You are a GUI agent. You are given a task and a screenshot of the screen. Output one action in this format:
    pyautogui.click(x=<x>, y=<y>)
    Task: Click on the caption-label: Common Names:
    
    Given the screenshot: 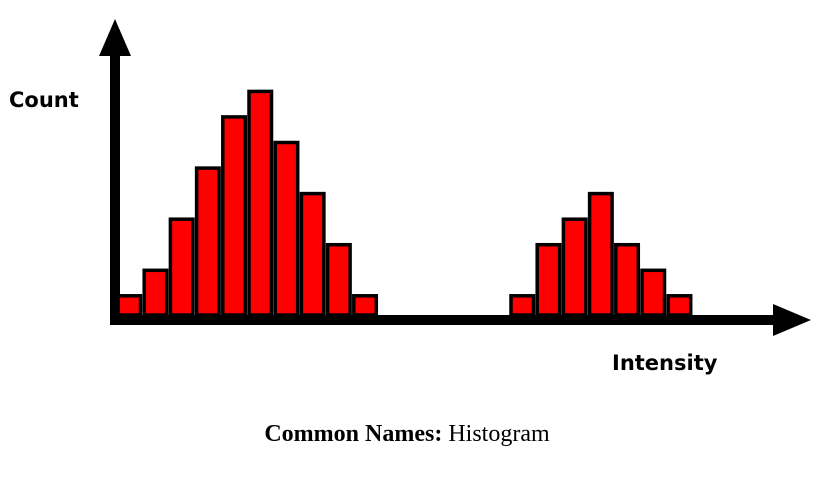 What is the action you would take?
    pyautogui.click(x=353, y=434)
    